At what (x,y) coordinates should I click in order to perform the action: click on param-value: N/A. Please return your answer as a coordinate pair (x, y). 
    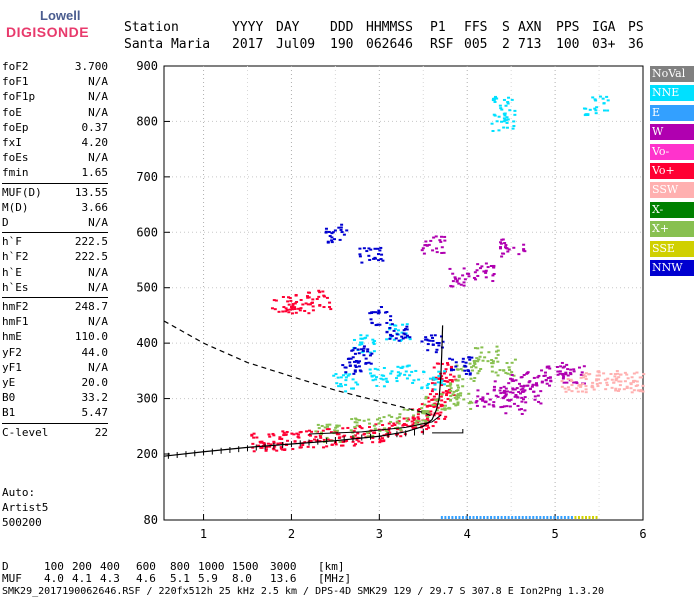
    Looking at the image, I should click on (98, 222).